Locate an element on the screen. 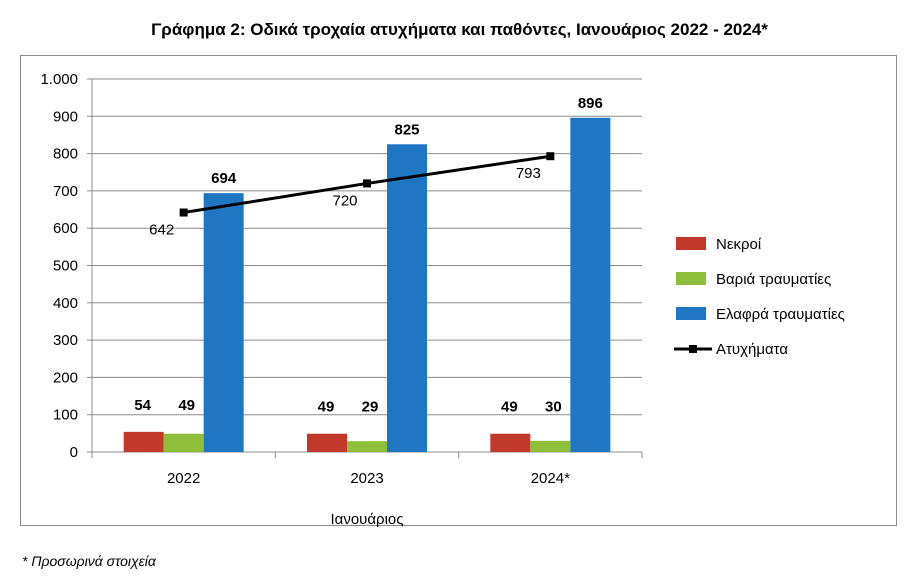  y-tick-label: 800 is located at coordinates (65, 154).